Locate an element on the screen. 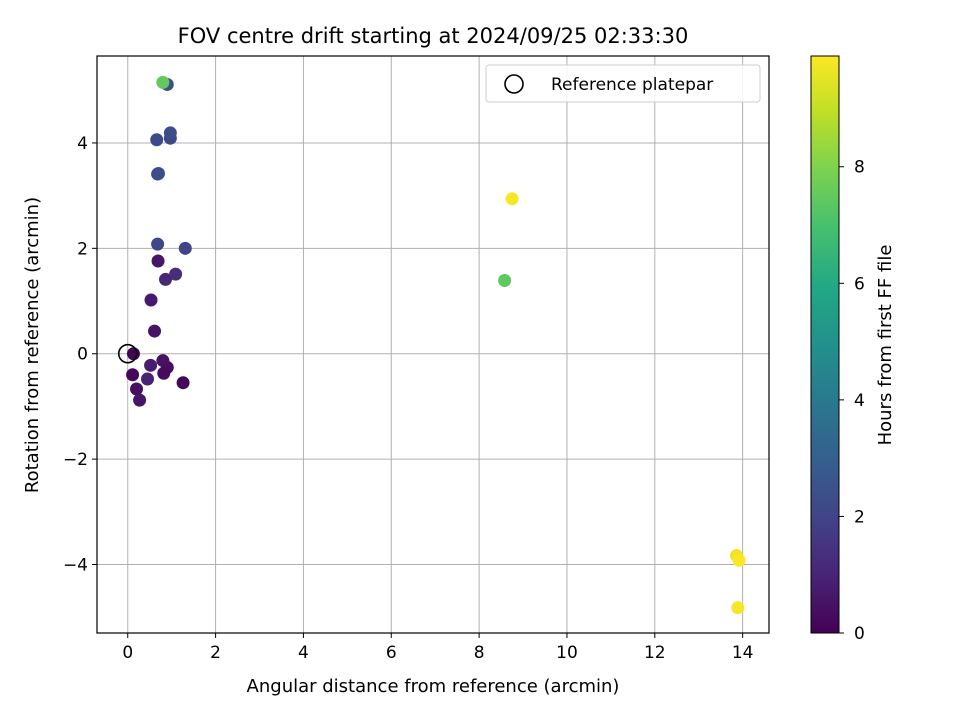 Image resolution: width=960 pixels, height=720 pixels. y-tick-label: −4 is located at coordinates (75, 565).